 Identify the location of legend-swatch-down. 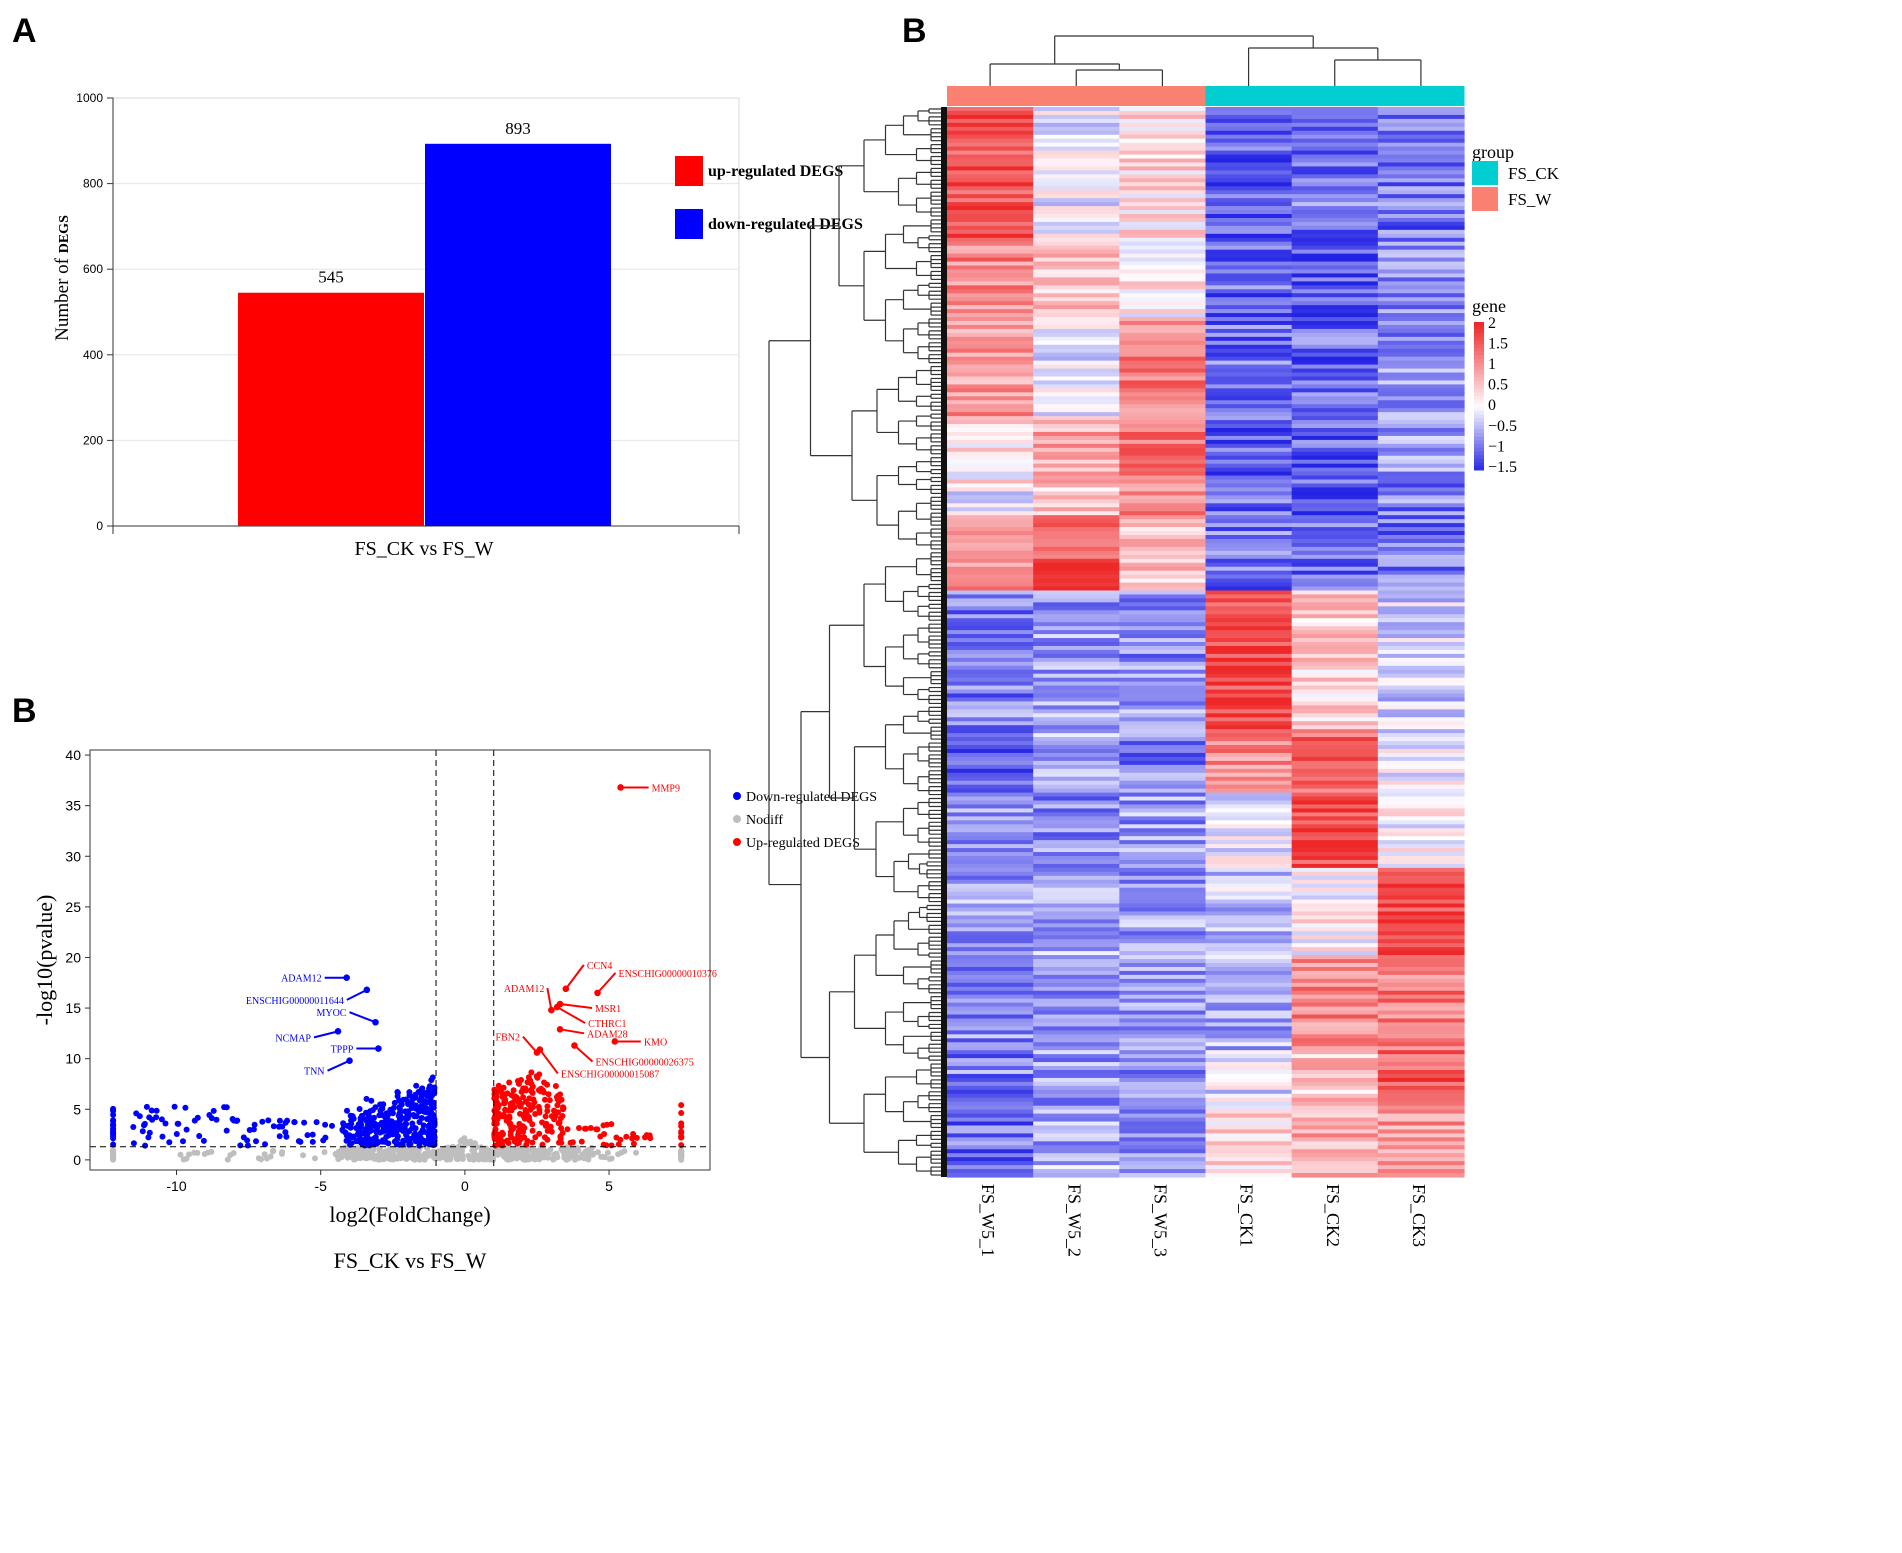
(689, 224).